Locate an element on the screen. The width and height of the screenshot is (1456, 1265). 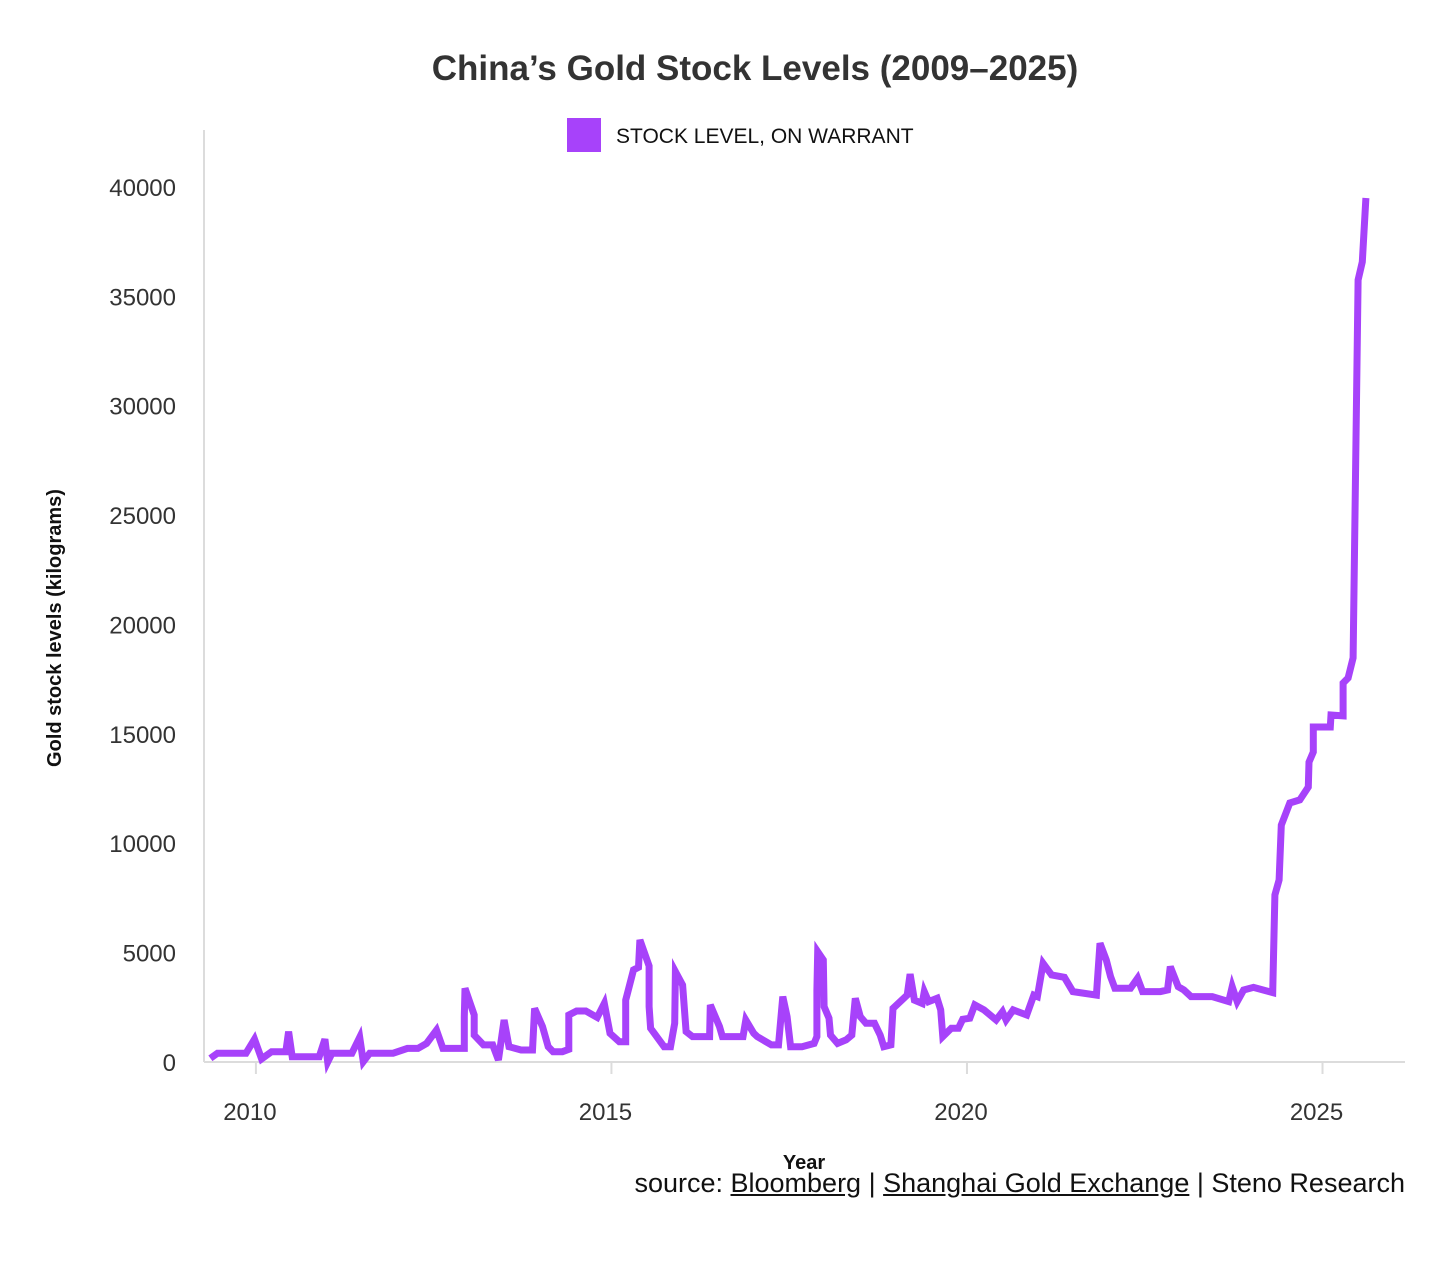
y-tick-label: 30000 is located at coordinates (142, 407).